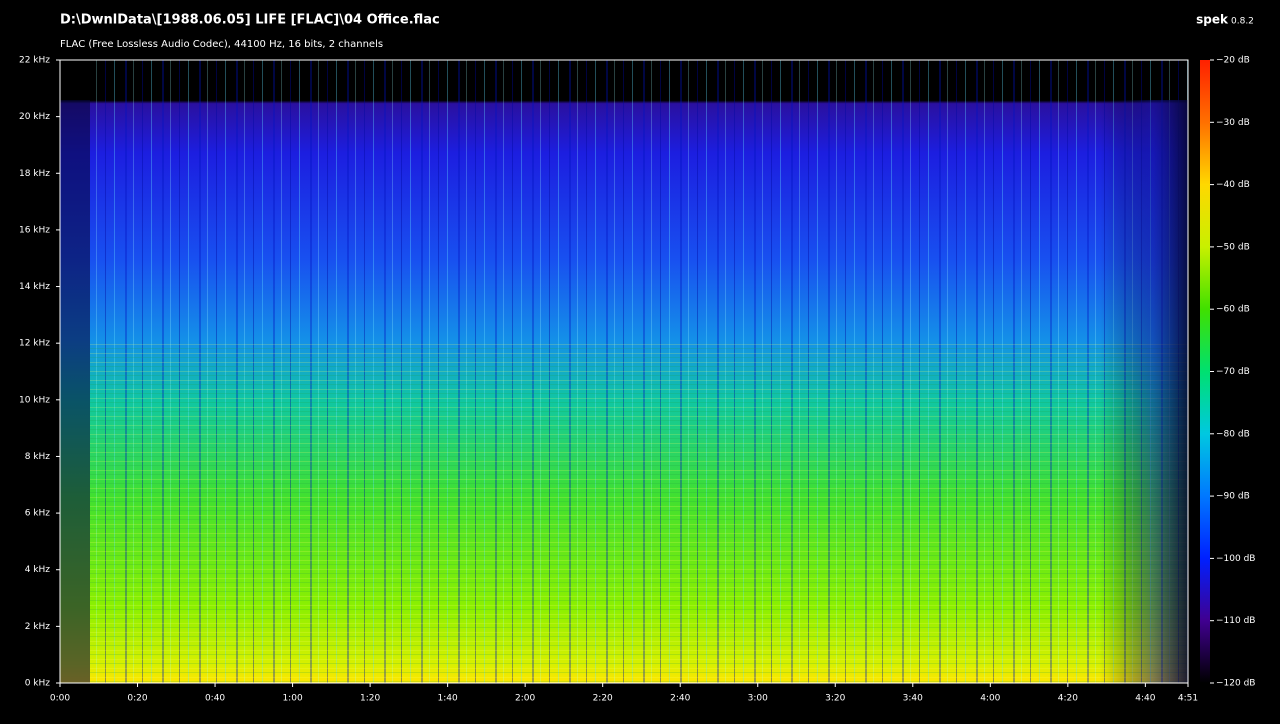 The width and height of the screenshot is (1280, 724). I want to click on x-tick-label: 4:20, so click(1068, 699).